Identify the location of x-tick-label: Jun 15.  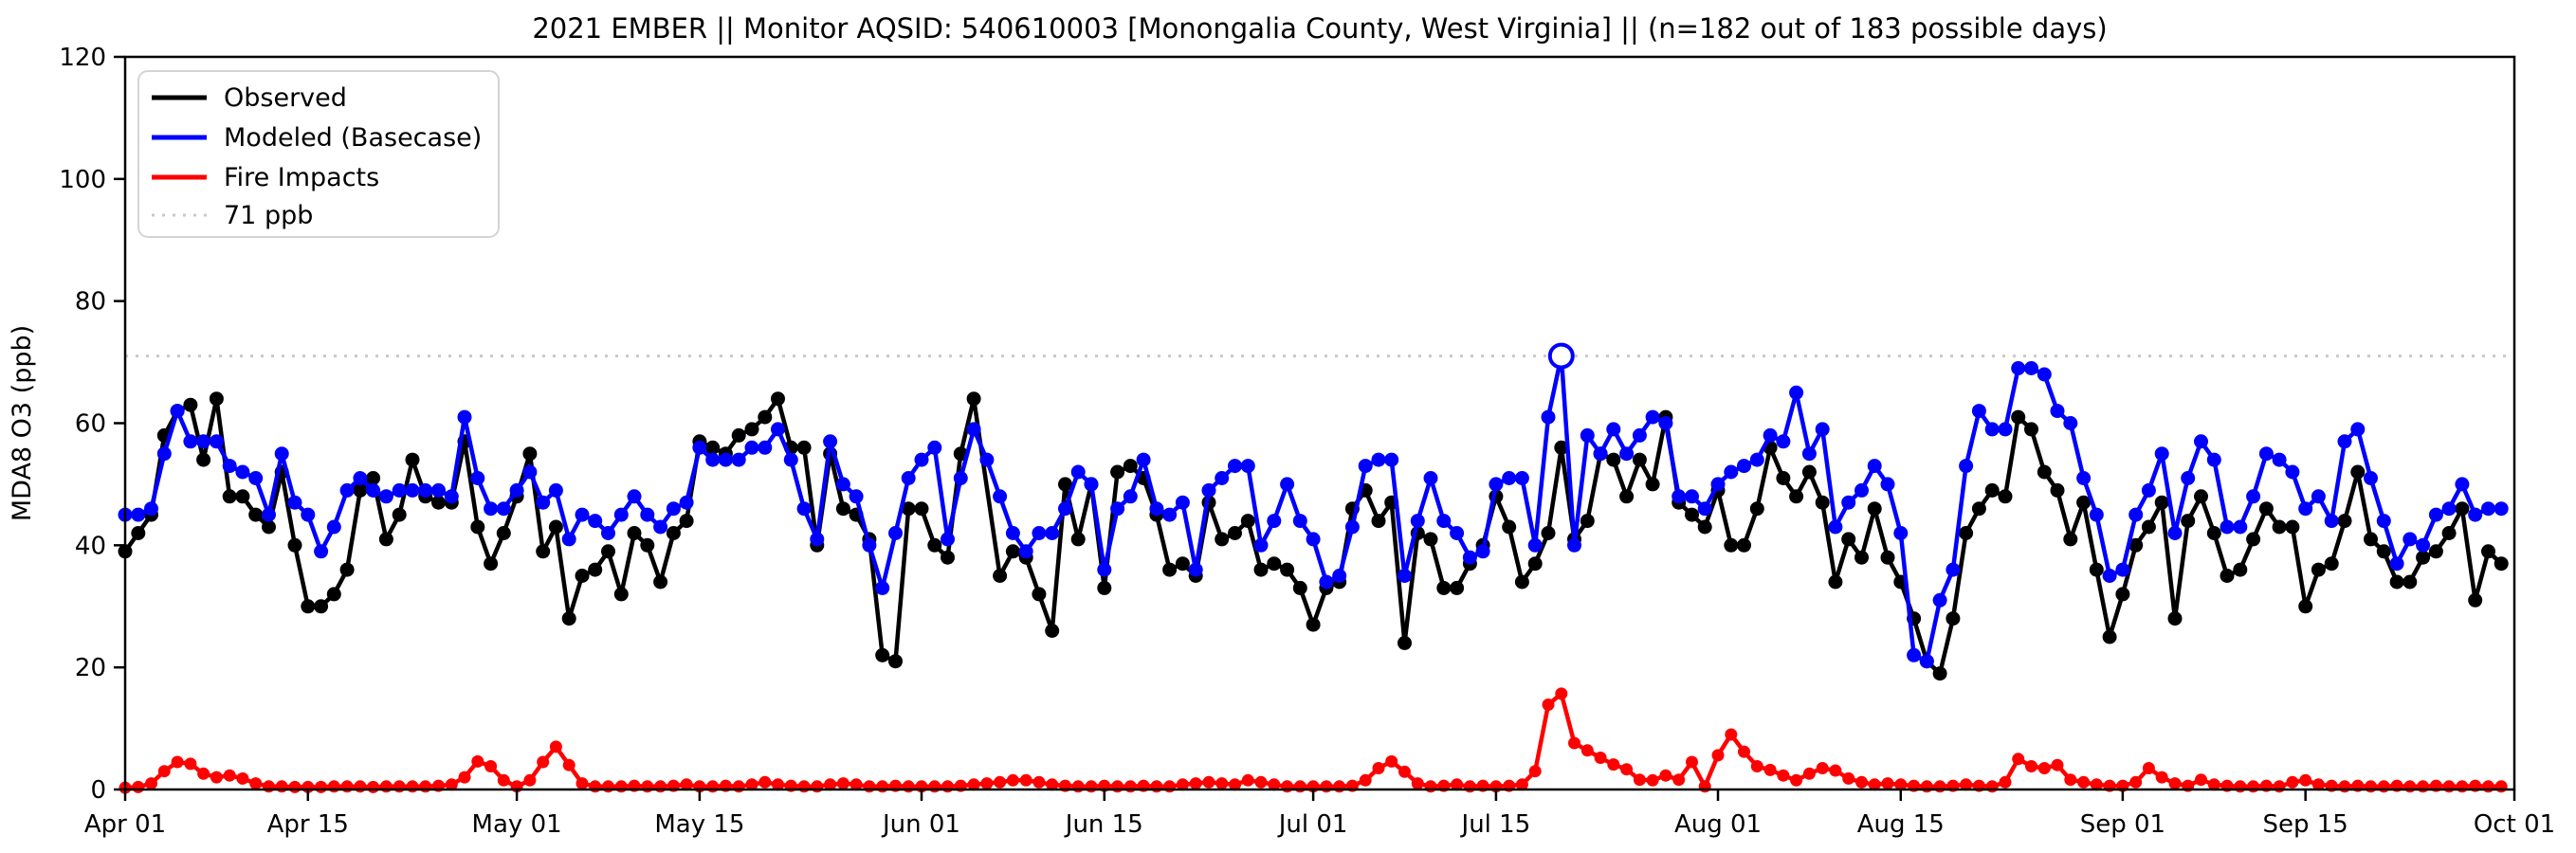
(1103, 824).